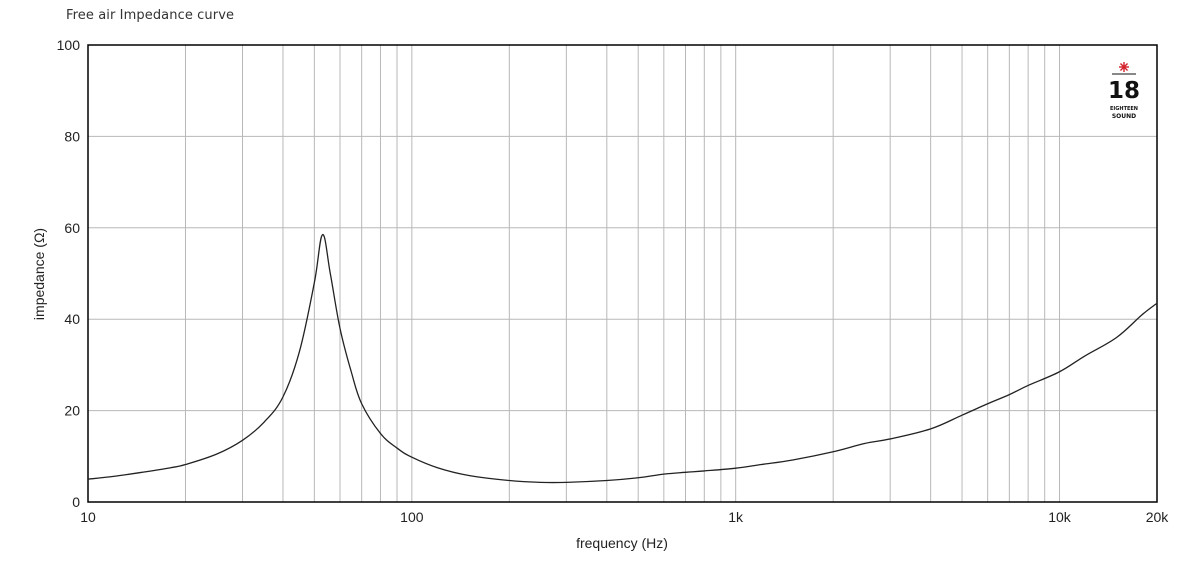 The height and width of the screenshot is (562, 1200). Describe the element at coordinates (624, 517) in the screenshot. I see `x-tick-labels: 10 100 1k 10k 20k` at that location.